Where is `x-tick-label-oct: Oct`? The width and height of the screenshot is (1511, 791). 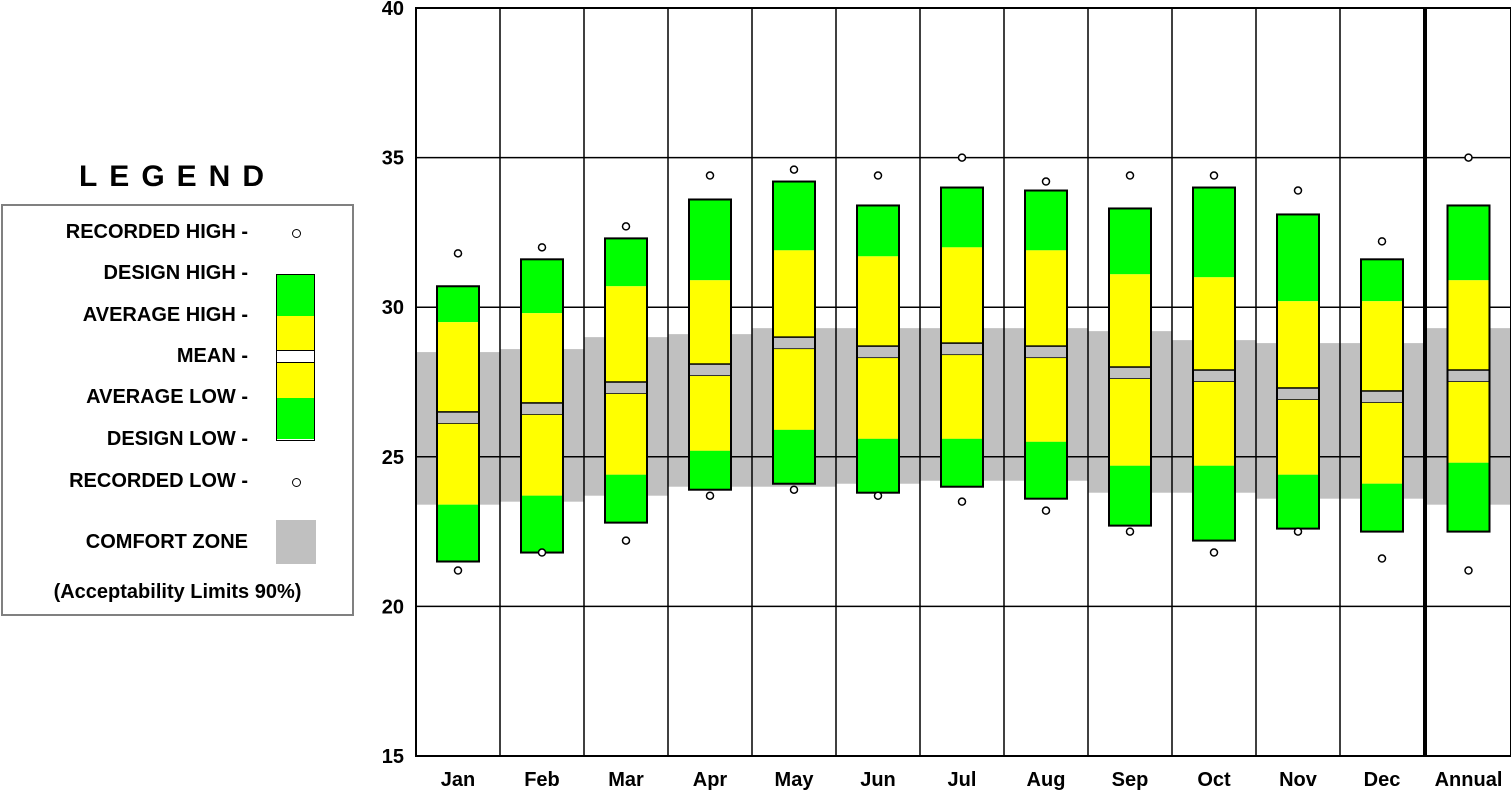 x-tick-label-oct: Oct is located at coordinates (1214, 780).